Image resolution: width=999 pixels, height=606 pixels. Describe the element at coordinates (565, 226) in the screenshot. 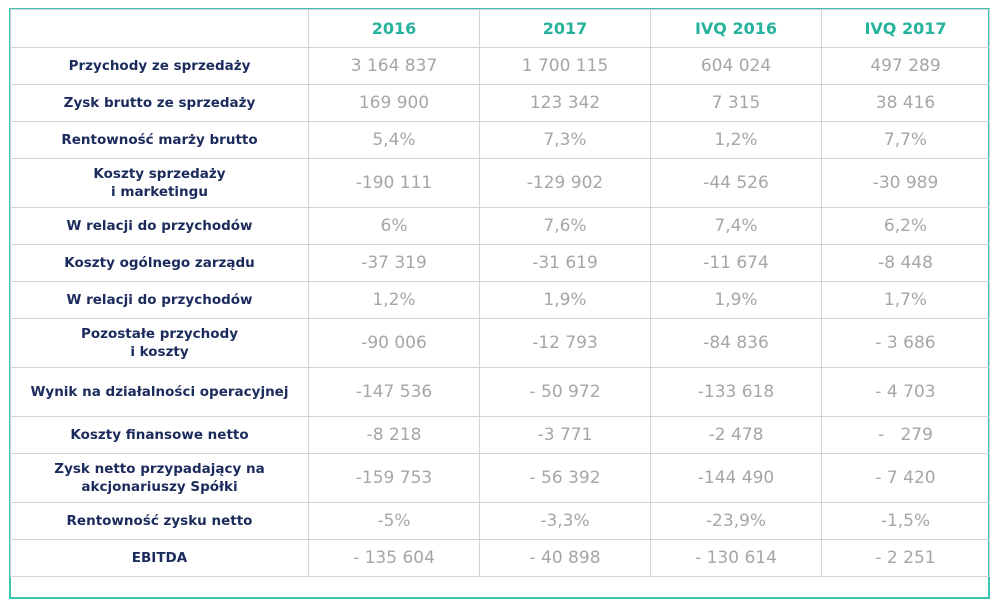

I see `cell-value: 7,6%` at that location.